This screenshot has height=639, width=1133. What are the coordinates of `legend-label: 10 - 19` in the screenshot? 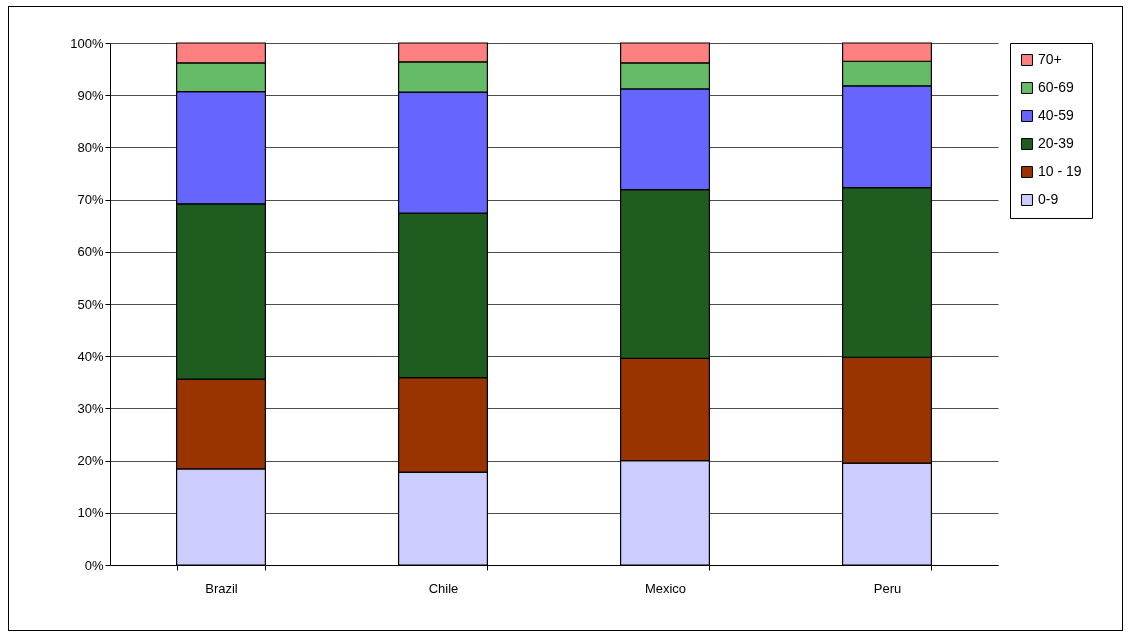 It's located at (1060, 171).